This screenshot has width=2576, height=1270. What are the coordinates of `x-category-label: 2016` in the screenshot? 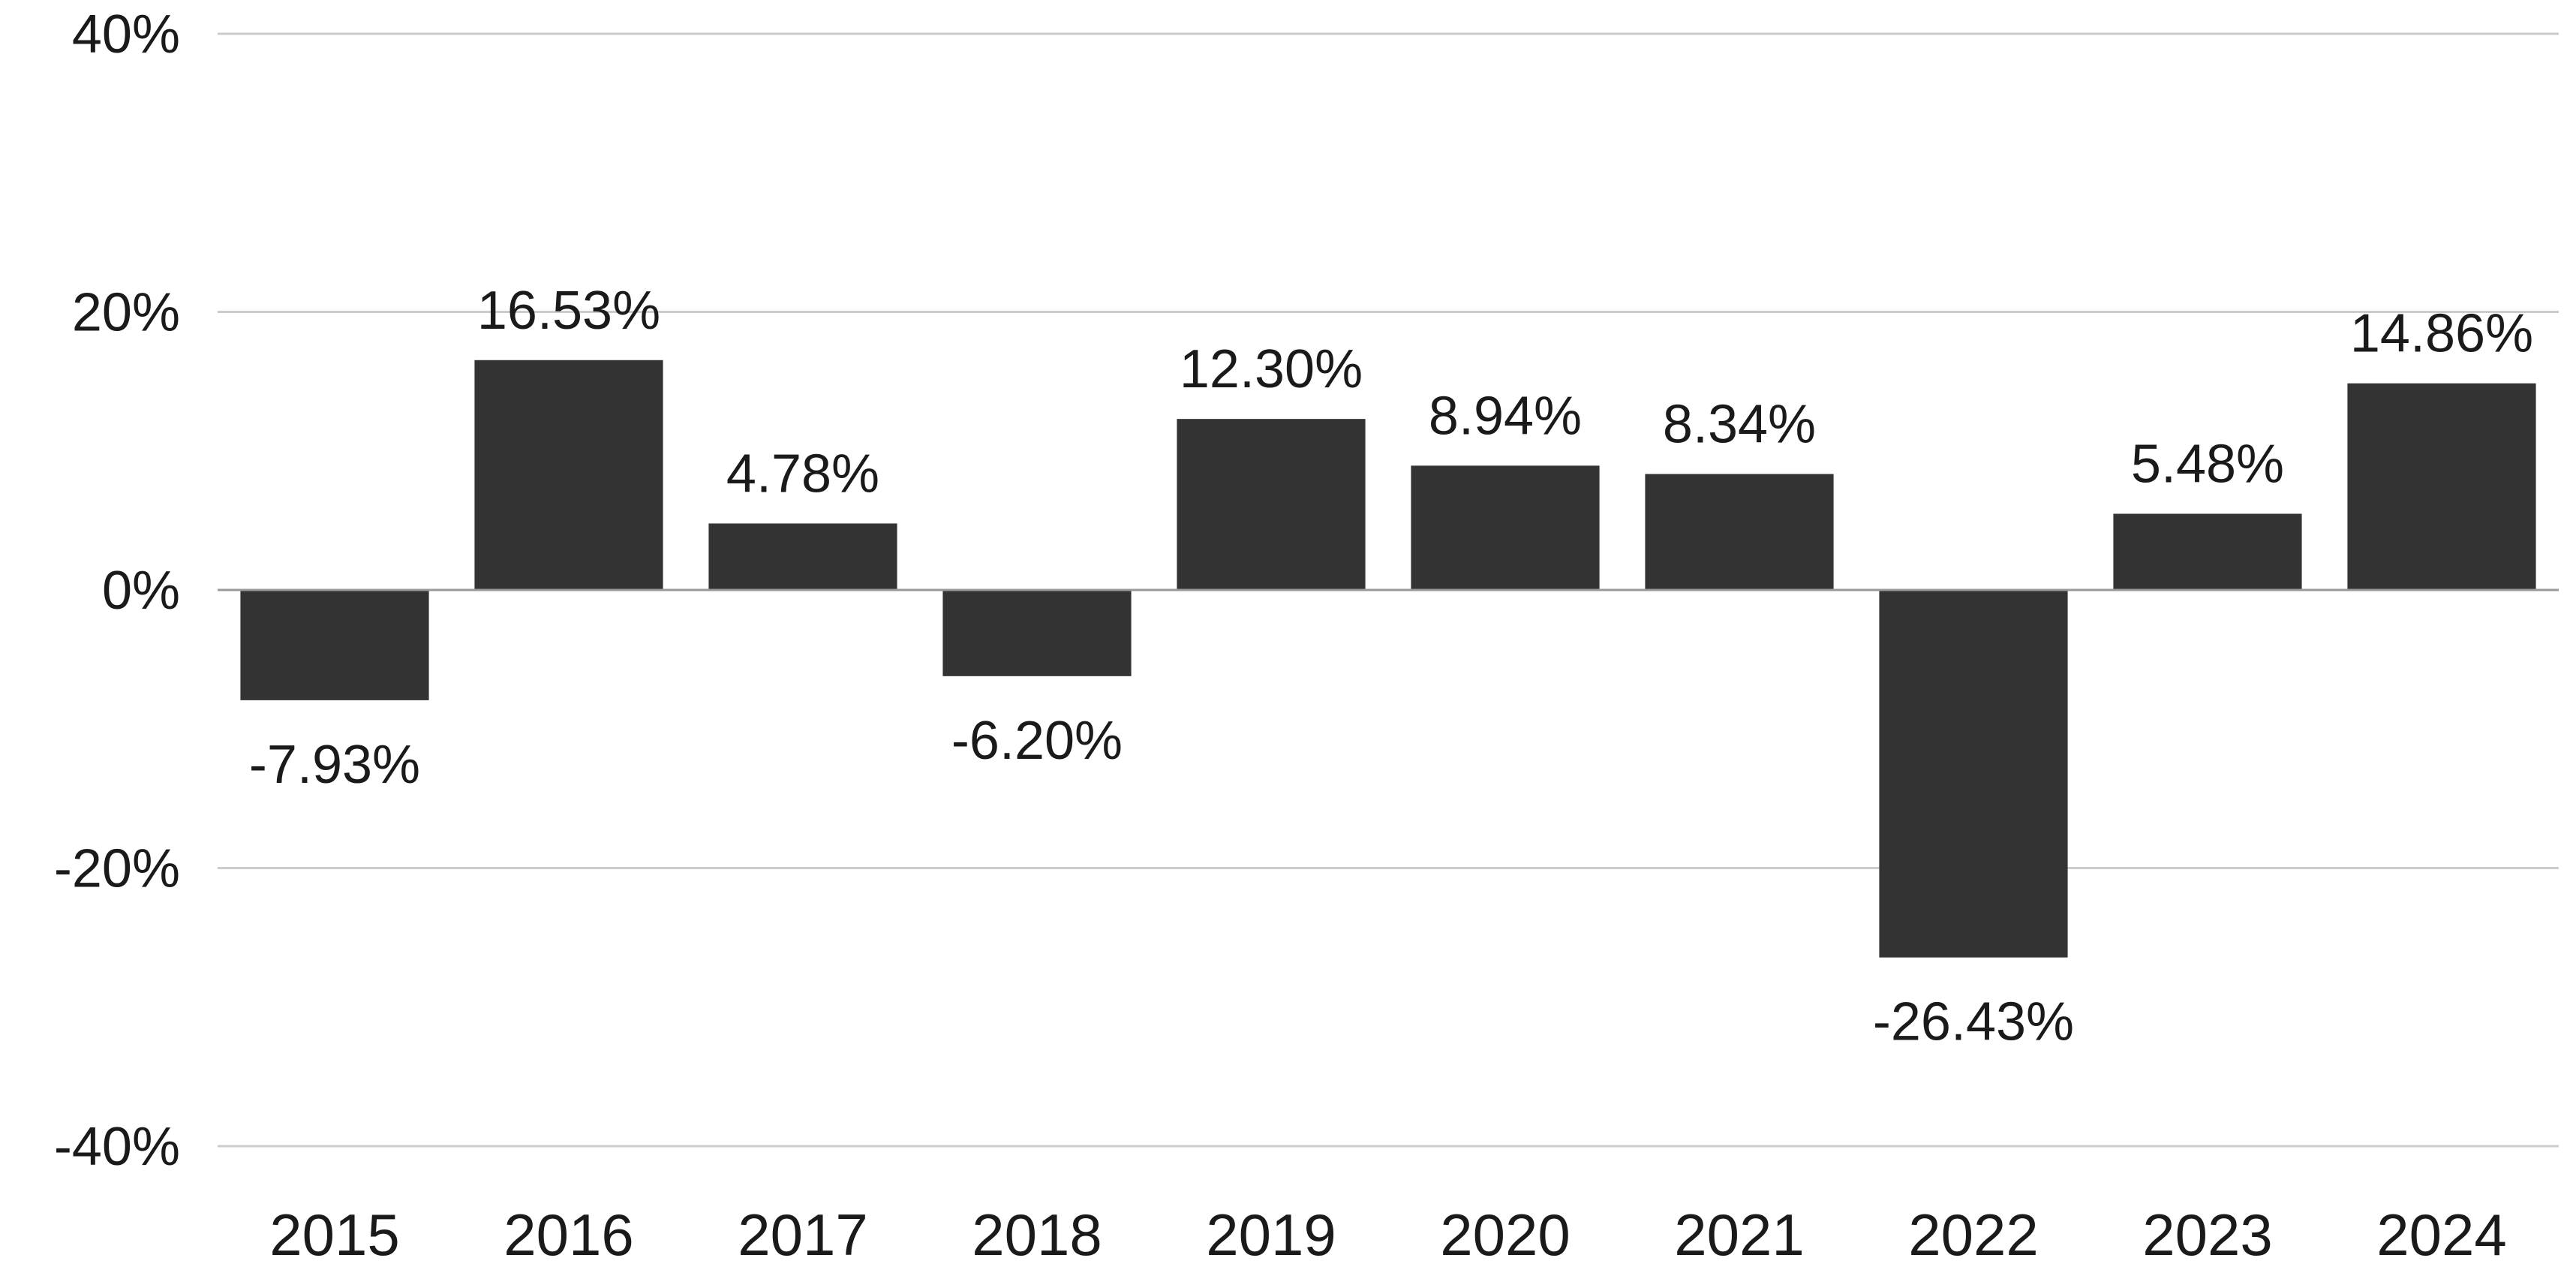 It's located at (568, 1235).